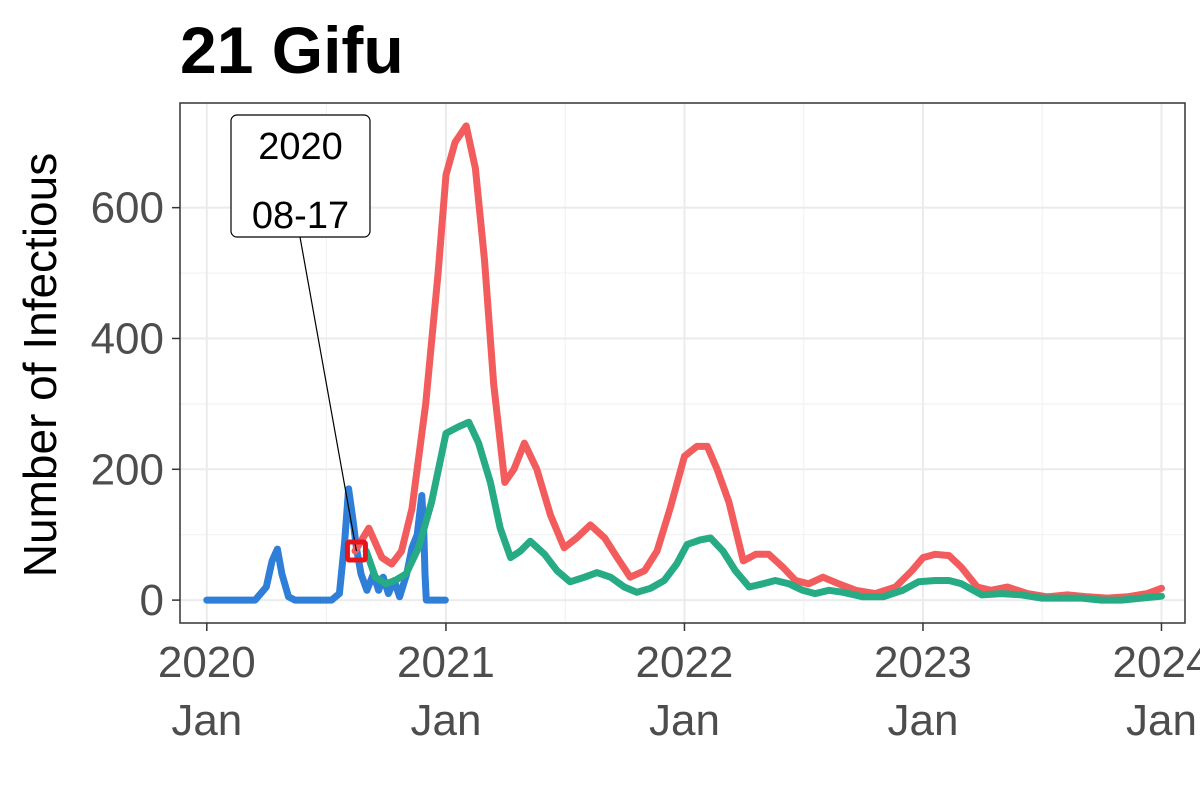 The width and height of the screenshot is (1200, 800). What do you see at coordinates (127, 338) in the screenshot?
I see `y-tick-label: 400` at bounding box center [127, 338].